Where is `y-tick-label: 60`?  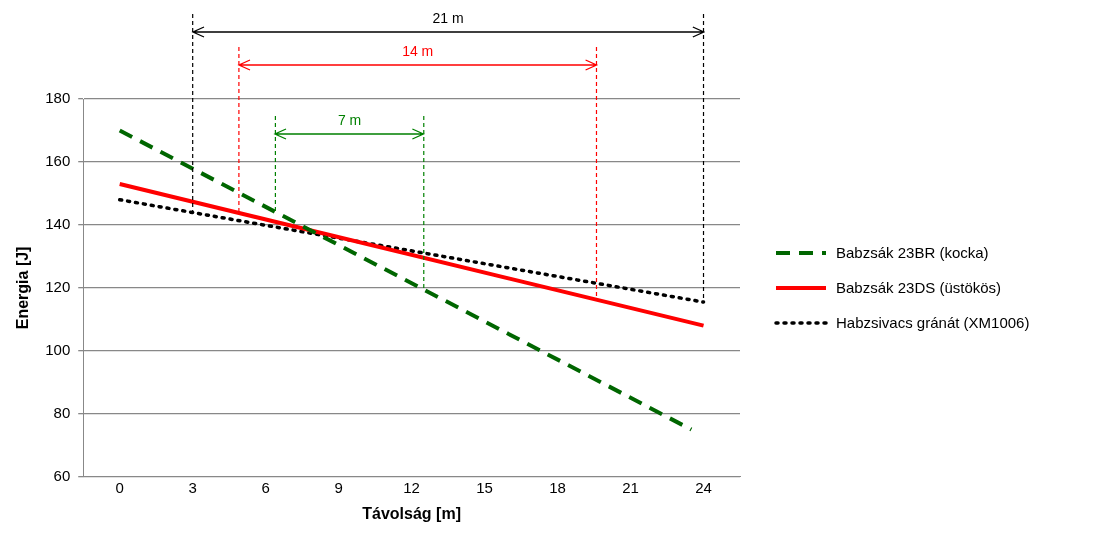 y-tick-label: 60 is located at coordinates (62, 475).